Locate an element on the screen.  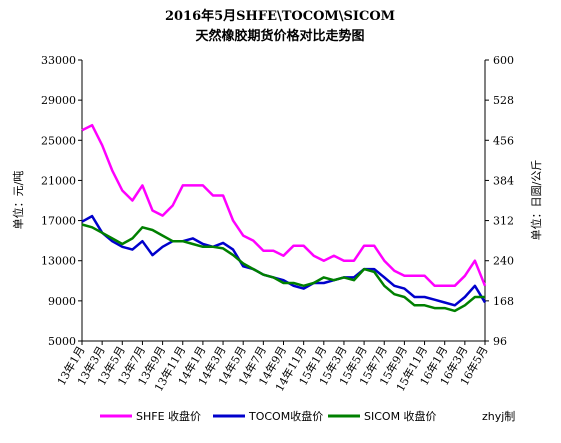
y-tick-label: 25000 is located at coordinates (58, 140).